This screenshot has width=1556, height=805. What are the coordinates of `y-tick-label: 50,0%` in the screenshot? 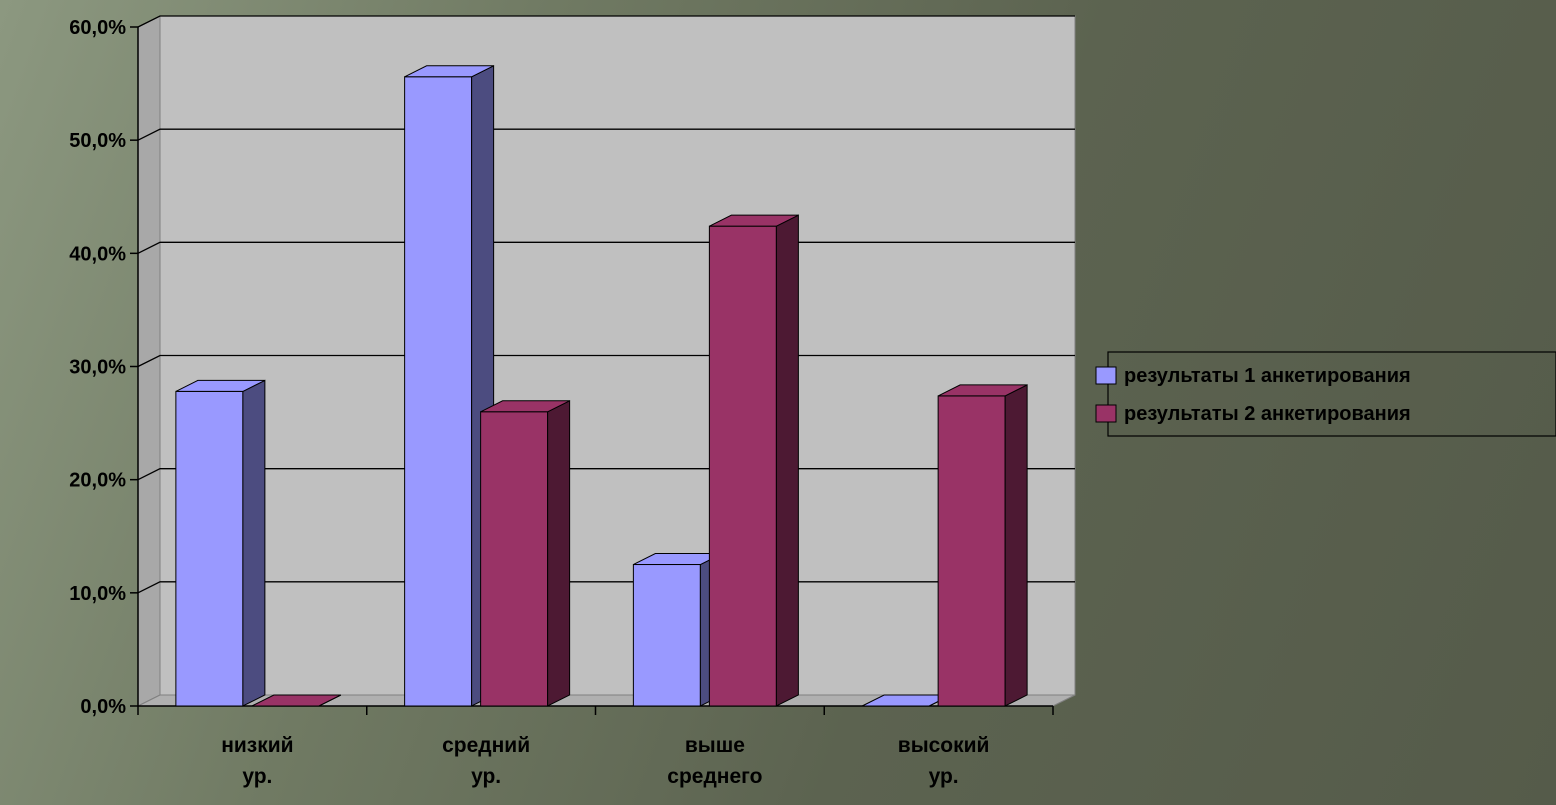 It's located at (97, 141).